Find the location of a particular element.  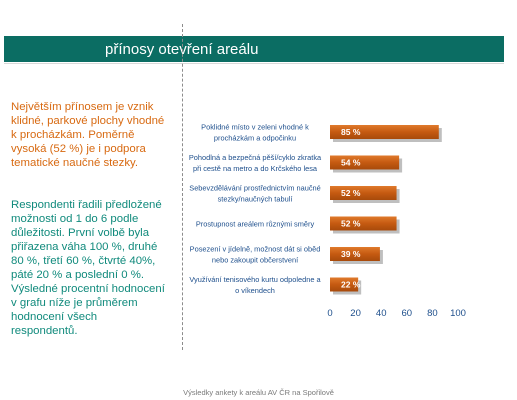

method-line: hodnocení všech is located at coordinates (54, 317).